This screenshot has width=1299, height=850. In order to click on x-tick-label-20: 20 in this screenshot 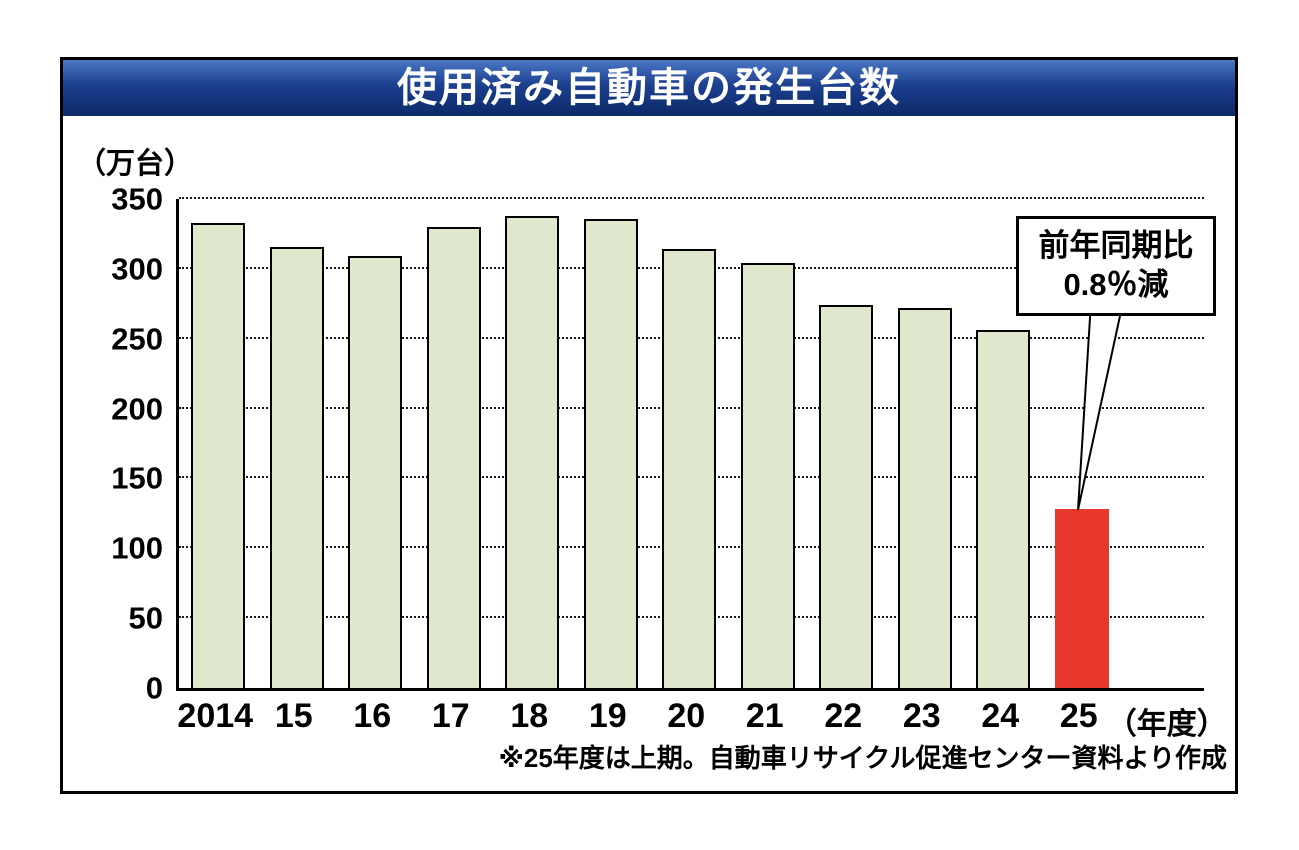, I will do `click(686, 716)`.